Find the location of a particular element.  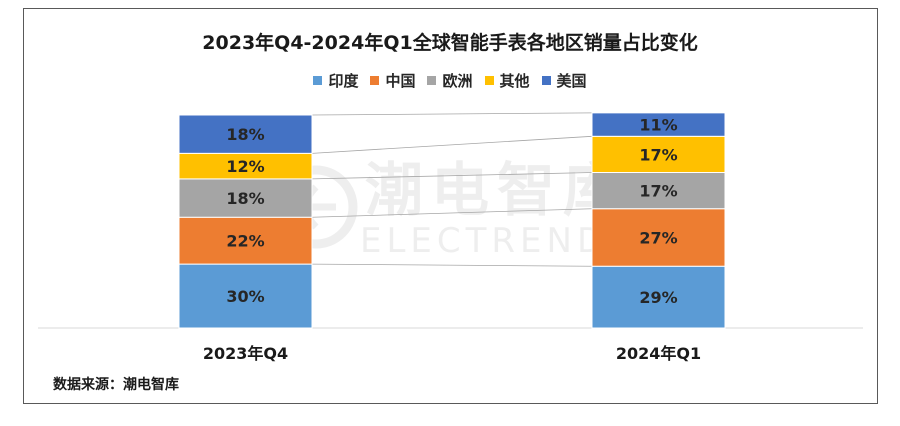

legend-item: 其他 is located at coordinates (507, 80).